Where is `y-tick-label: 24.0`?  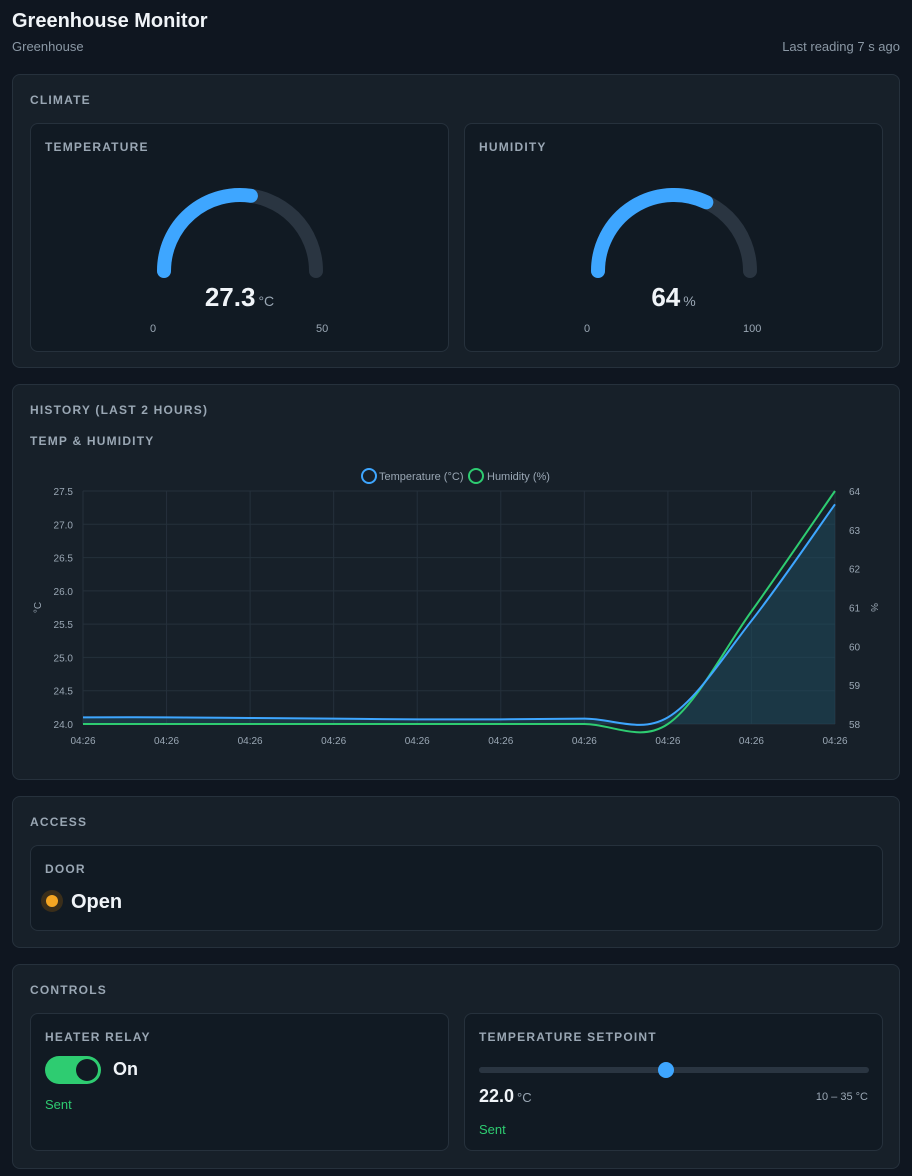 y-tick-label: 24.0 is located at coordinates (64, 725).